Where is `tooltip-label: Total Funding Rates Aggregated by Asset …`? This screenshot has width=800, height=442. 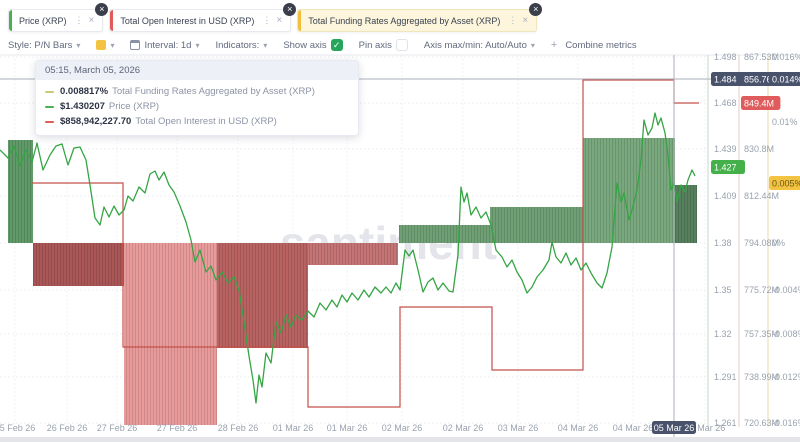 tooltip-label: Total Funding Rates Aggregated by Asset … is located at coordinates (213, 91).